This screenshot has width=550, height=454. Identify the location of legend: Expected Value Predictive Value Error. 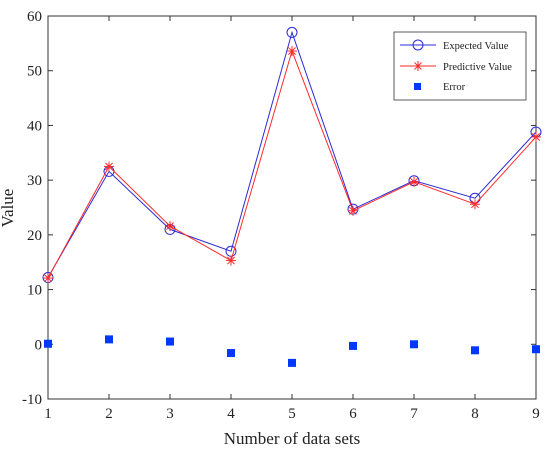
(460, 66).